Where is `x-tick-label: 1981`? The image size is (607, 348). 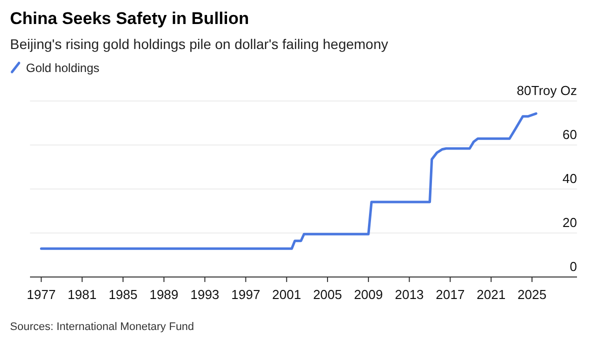 x-tick-label: 1981 is located at coordinates (82, 294).